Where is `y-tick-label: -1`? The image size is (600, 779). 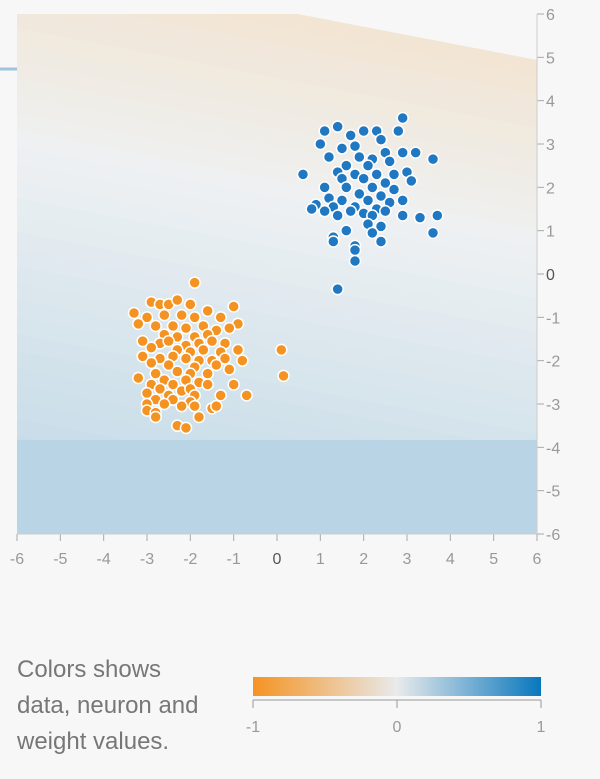
y-tick-label: -1 is located at coordinates (553, 318).